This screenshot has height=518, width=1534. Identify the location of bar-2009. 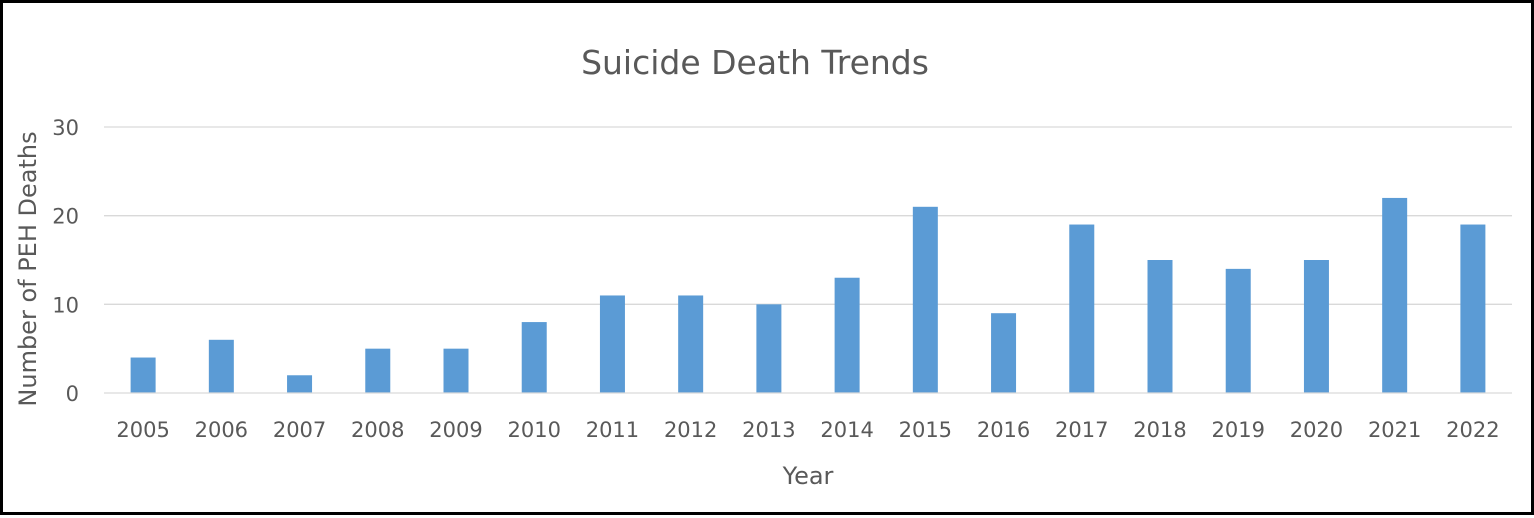
(456, 370).